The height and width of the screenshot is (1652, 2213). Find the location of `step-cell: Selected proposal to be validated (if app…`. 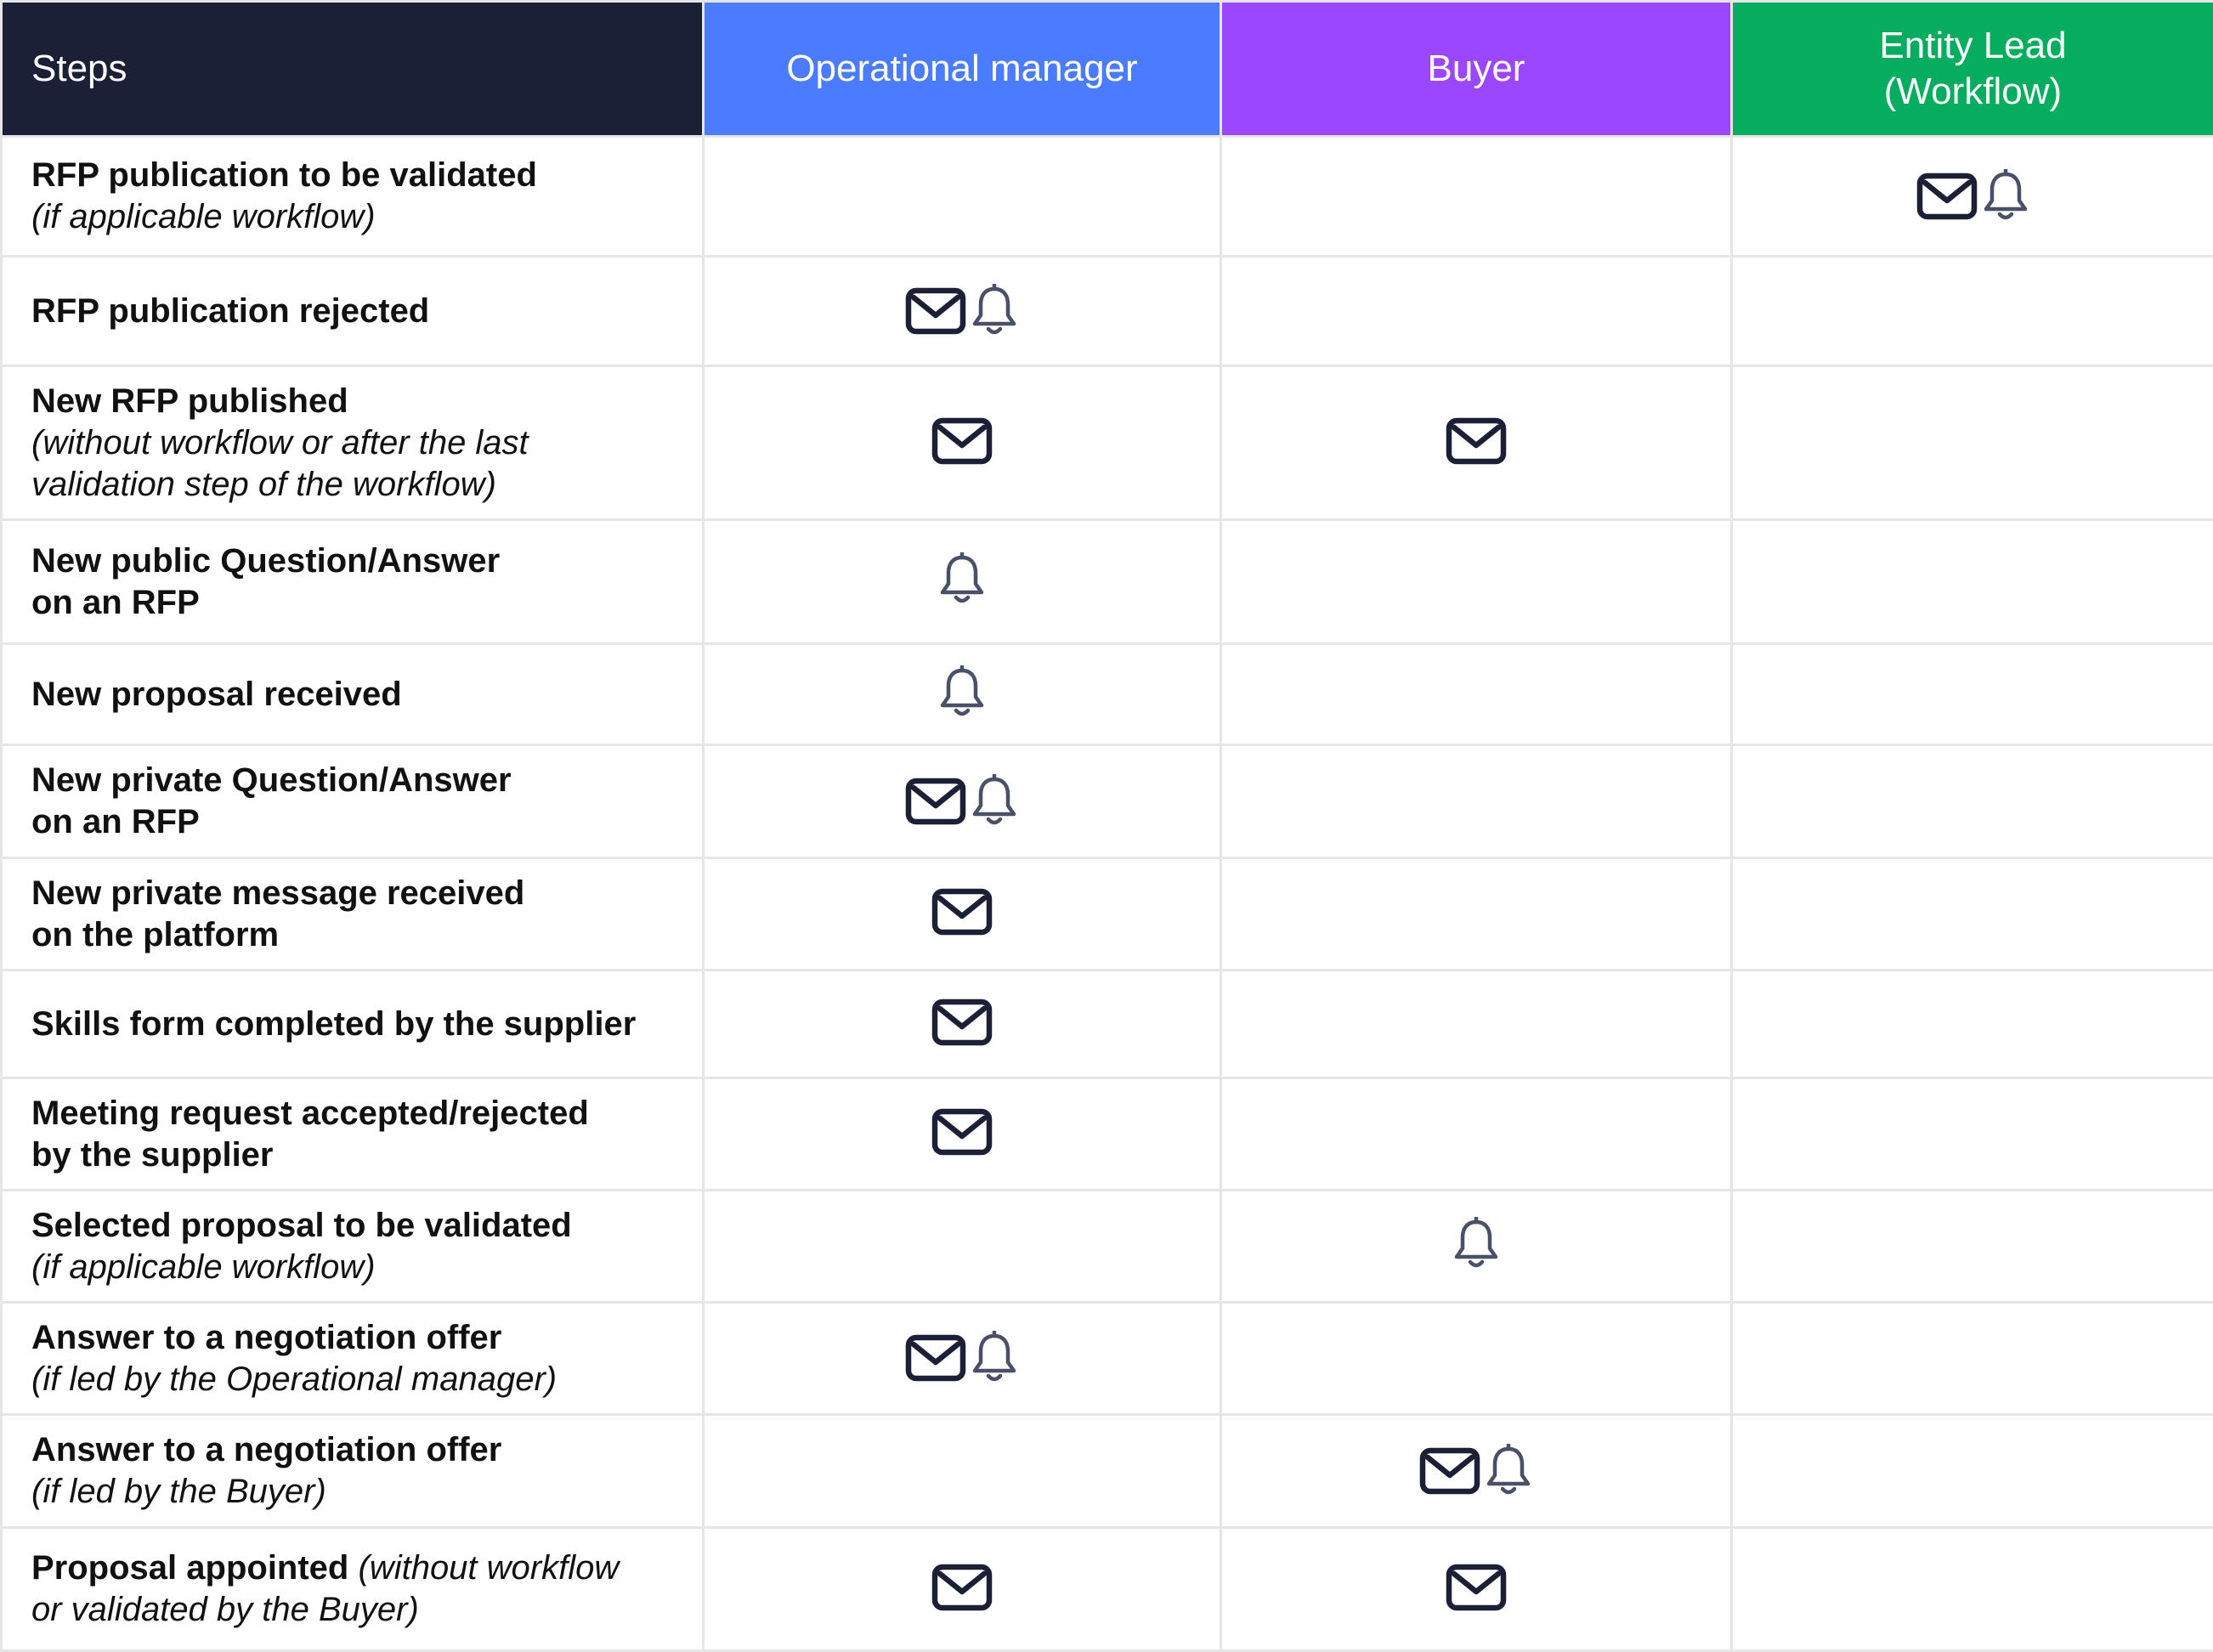

step-cell: Selected proposal to be validated (if app… is located at coordinates (353, 1247).